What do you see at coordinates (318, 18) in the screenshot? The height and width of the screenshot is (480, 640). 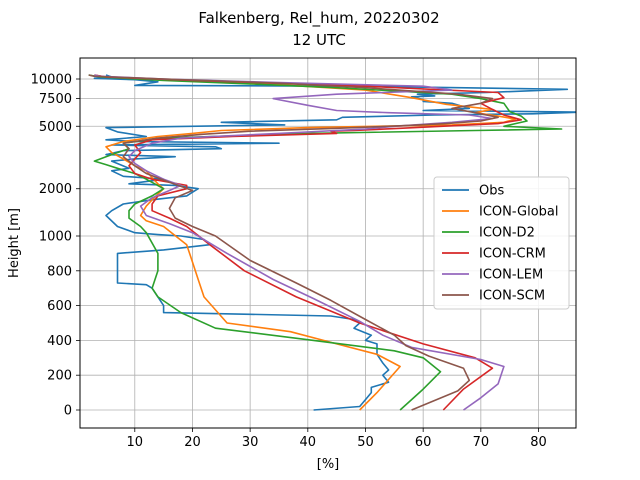 I see `chart-title: Falkenberg, Rel_hum, 20220302` at bounding box center [318, 18].